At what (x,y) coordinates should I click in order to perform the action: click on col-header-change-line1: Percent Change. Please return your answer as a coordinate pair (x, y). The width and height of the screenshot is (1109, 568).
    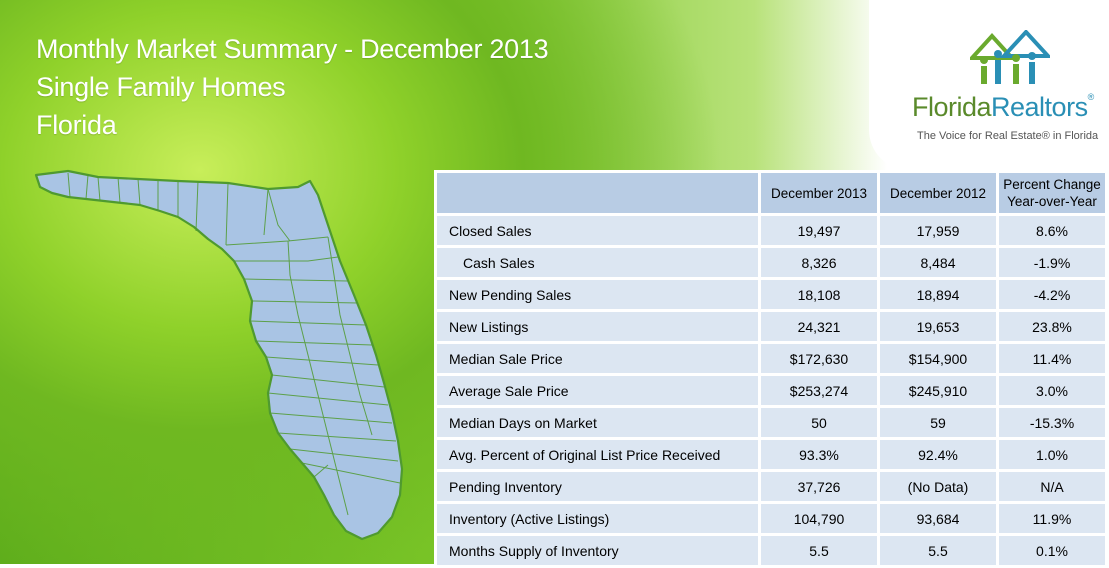
    Looking at the image, I should click on (1052, 184).